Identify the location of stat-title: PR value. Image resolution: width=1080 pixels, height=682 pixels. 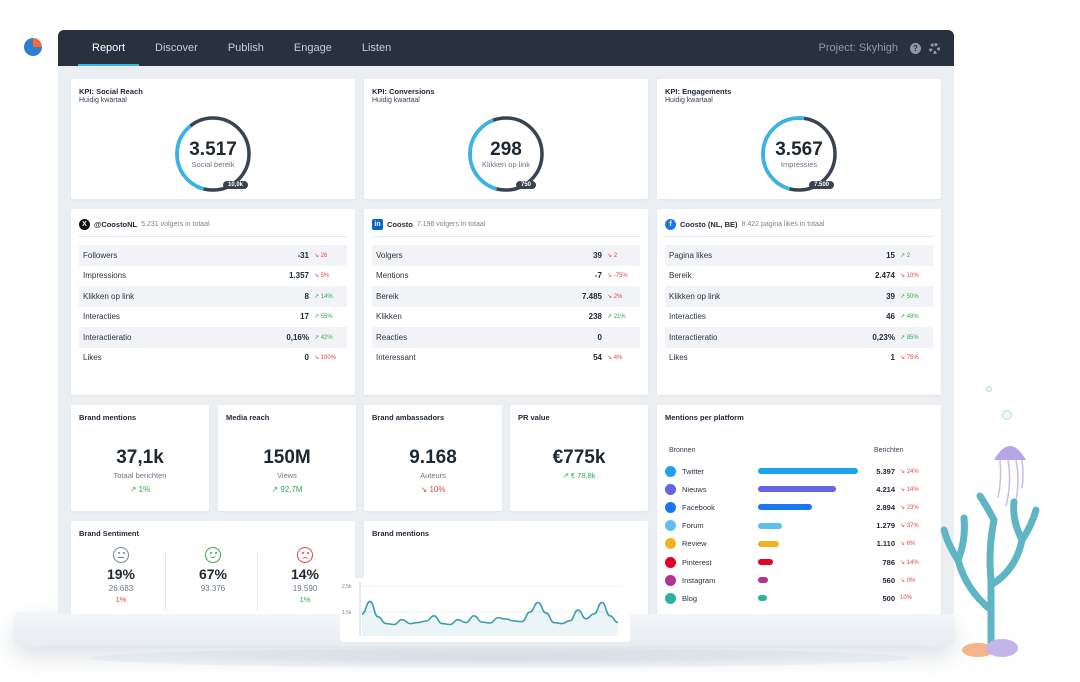
(534, 417).